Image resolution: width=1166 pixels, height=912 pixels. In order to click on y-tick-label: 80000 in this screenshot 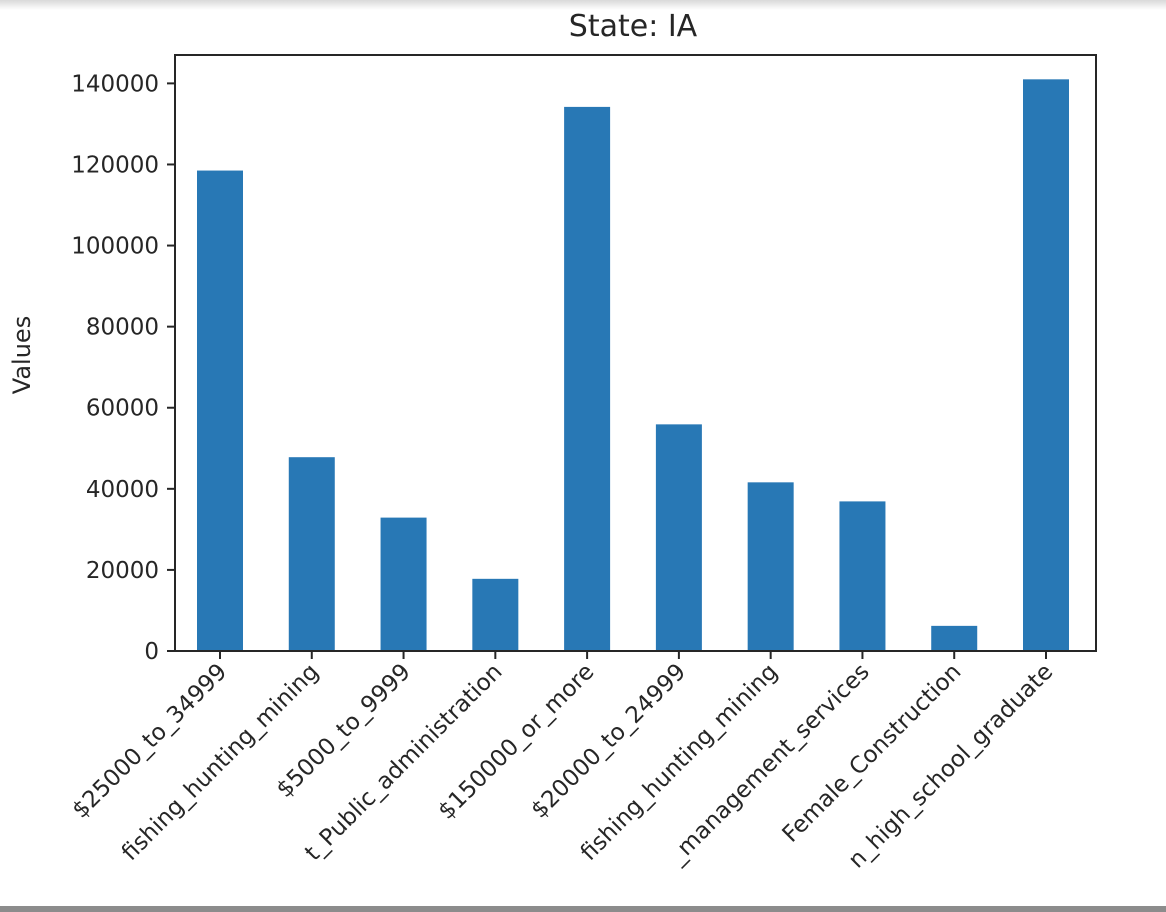, I will do `click(122, 328)`.